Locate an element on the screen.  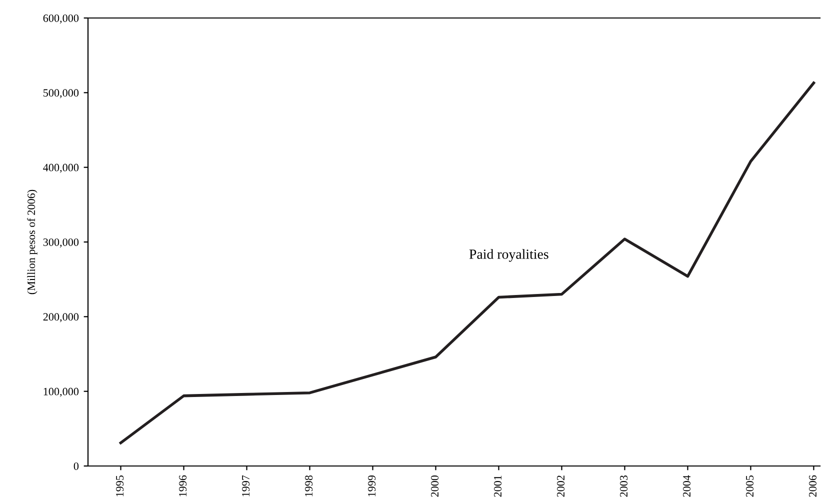
x-tick-label: 2002 is located at coordinates (560, 486).